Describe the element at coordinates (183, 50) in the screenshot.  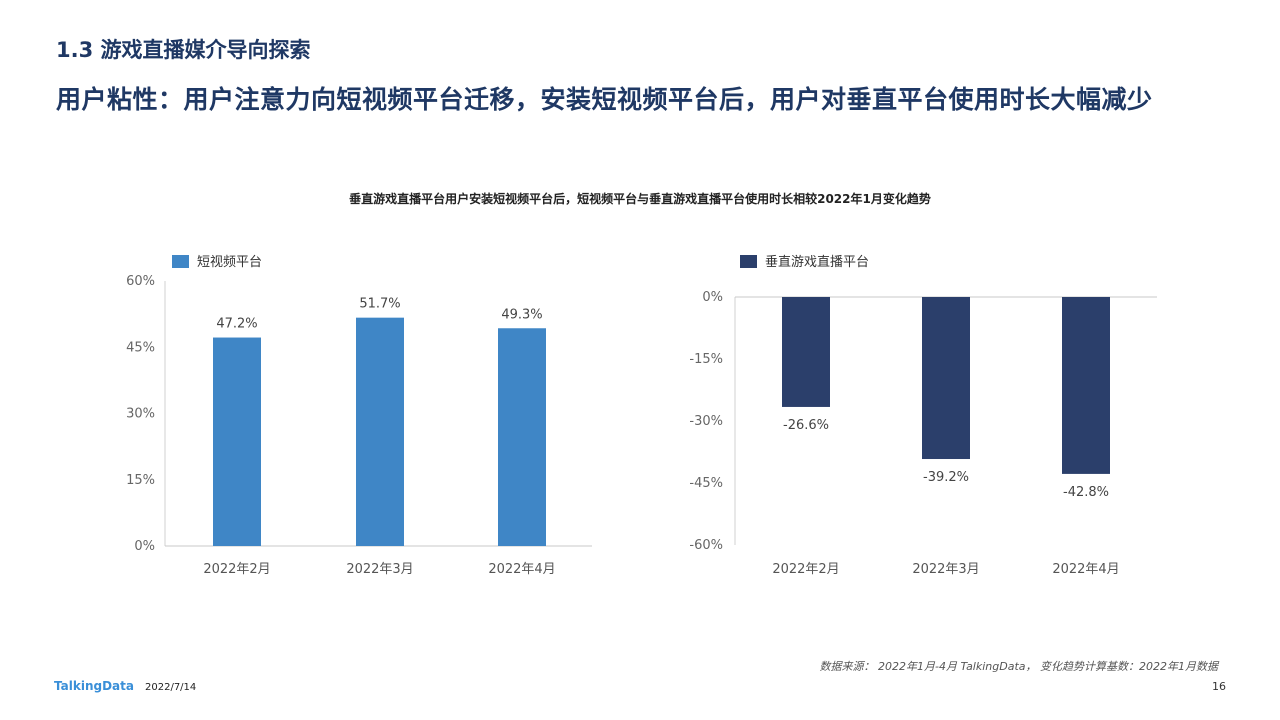
I see `section-title: 1.3 游戏直播媒介导向探索` at that location.